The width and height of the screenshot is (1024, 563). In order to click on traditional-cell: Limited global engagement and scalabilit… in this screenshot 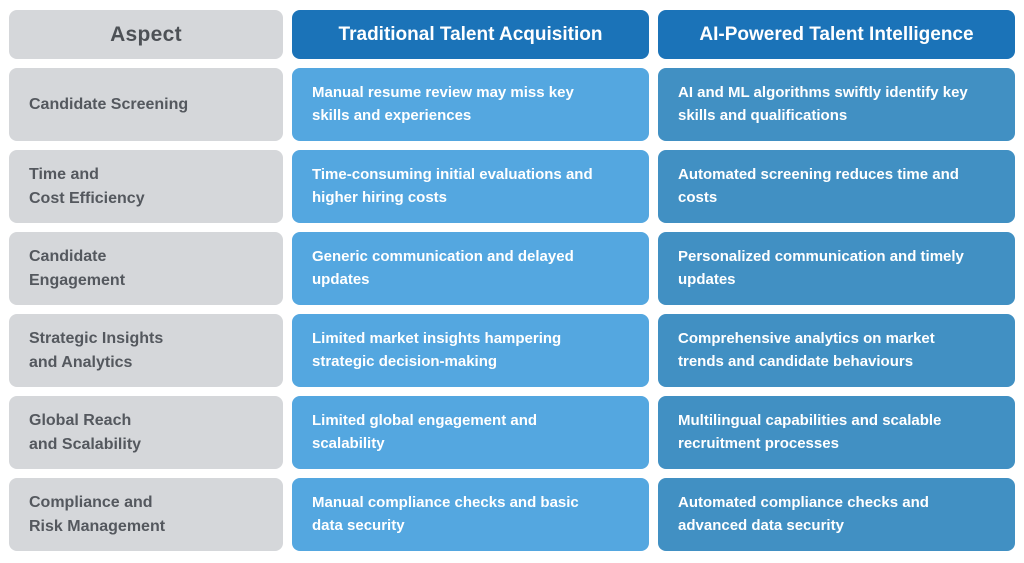, I will do `click(470, 432)`.